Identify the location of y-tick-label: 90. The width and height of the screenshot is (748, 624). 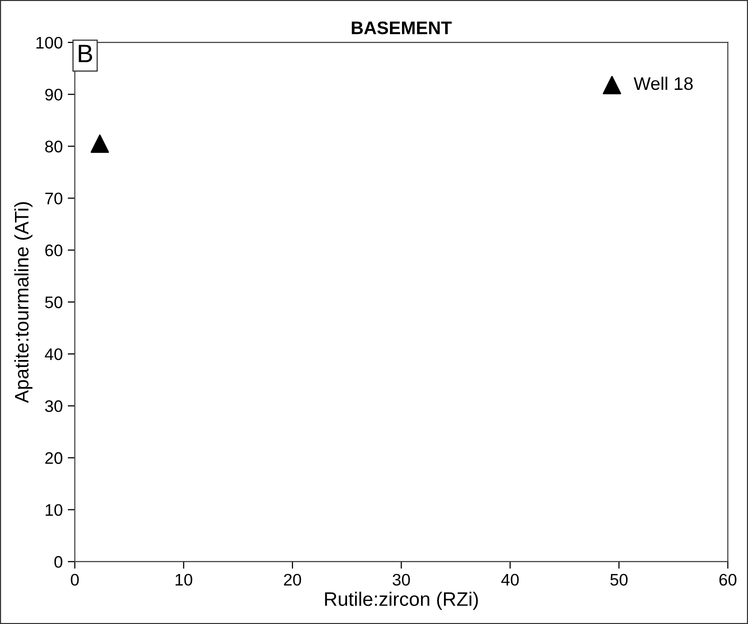
(53, 94).